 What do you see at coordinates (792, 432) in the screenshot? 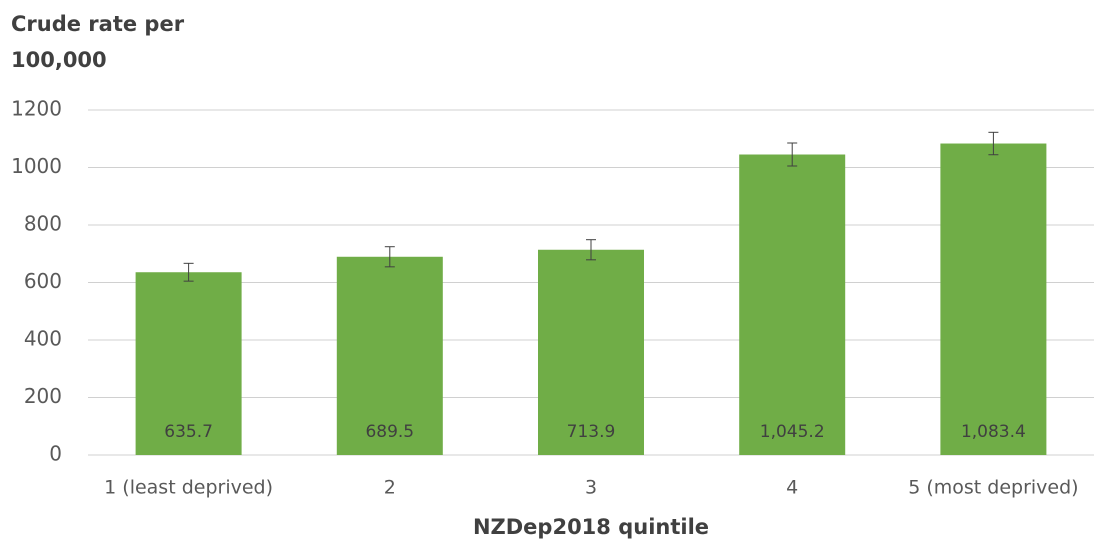
I see `data-label: 1,045.2` at bounding box center [792, 432].